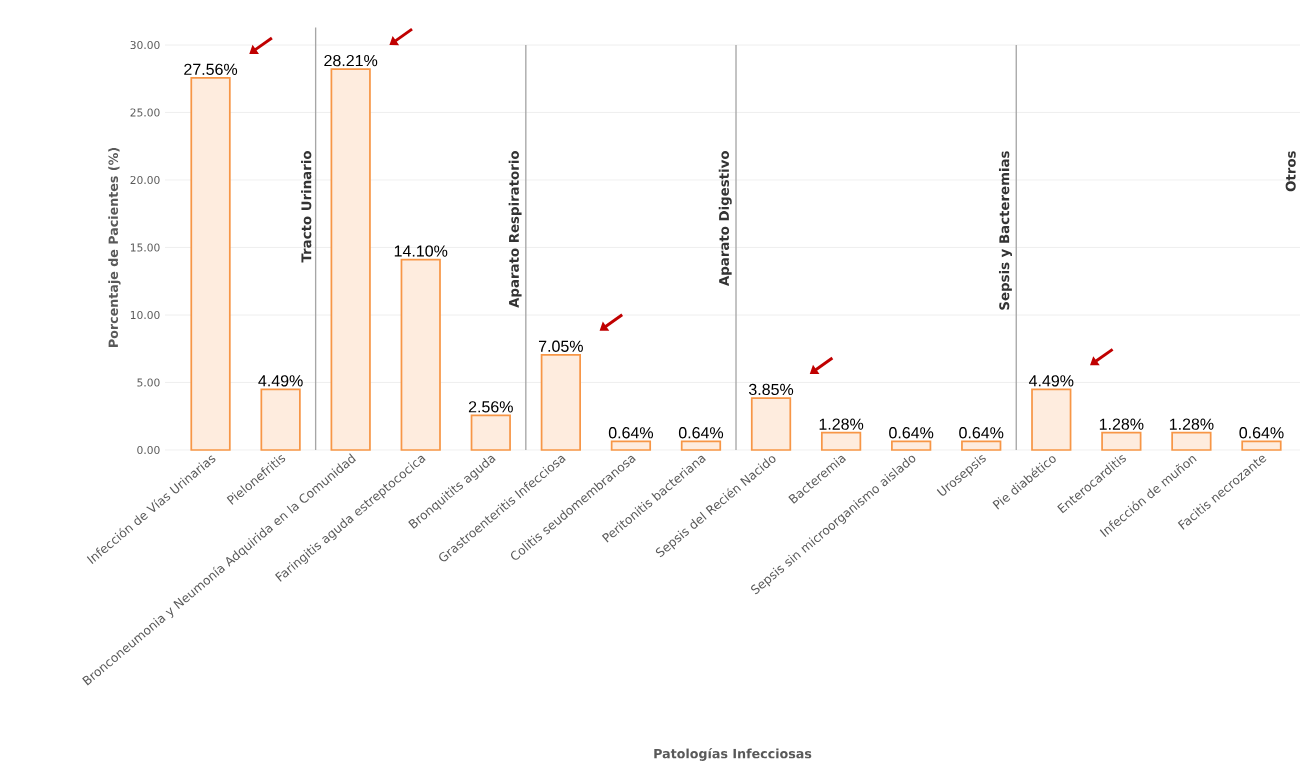 Image resolution: width=1309 pixels, height=765 pixels. What do you see at coordinates (145, 314) in the screenshot?
I see `y-tick-label: 10.00` at bounding box center [145, 314].